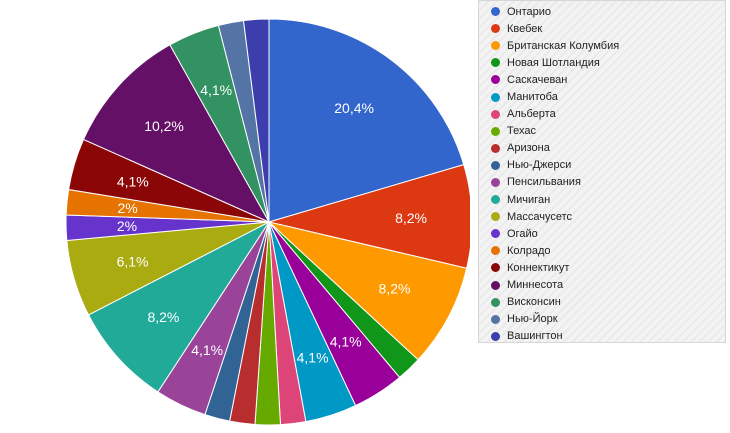 The height and width of the screenshot is (433, 730). I want to click on slice-label-13: 6,1%, so click(133, 262).